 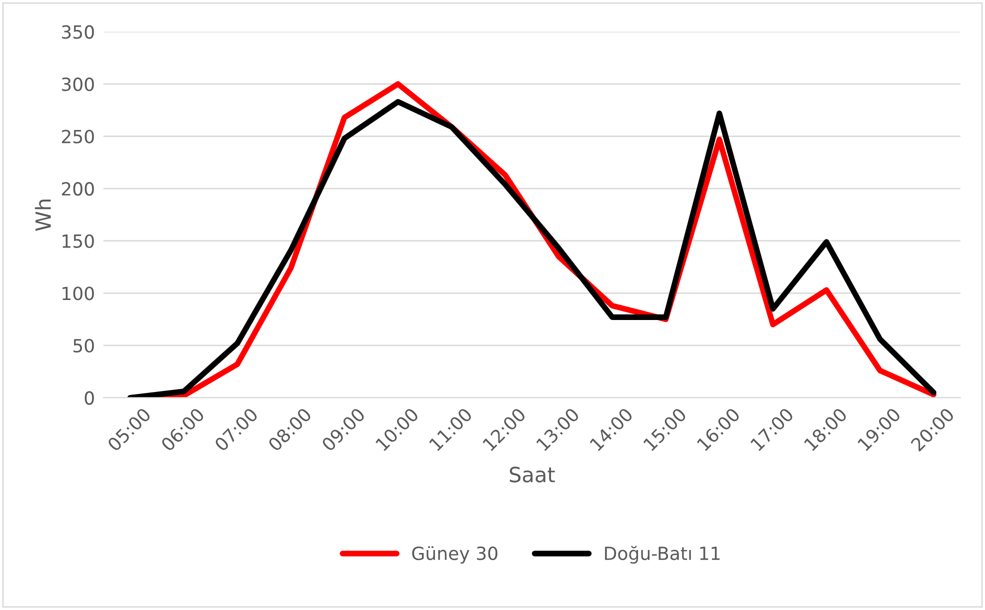 What do you see at coordinates (42, 215) in the screenshot?
I see `y-axis-title: Wh` at bounding box center [42, 215].